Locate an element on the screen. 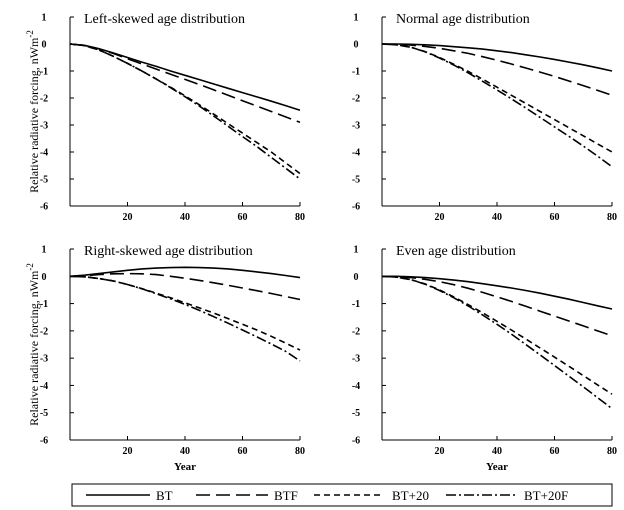 Image resolution: width=624 pixels, height=510 pixels. legend-label-bt: BT is located at coordinates (164, 495).